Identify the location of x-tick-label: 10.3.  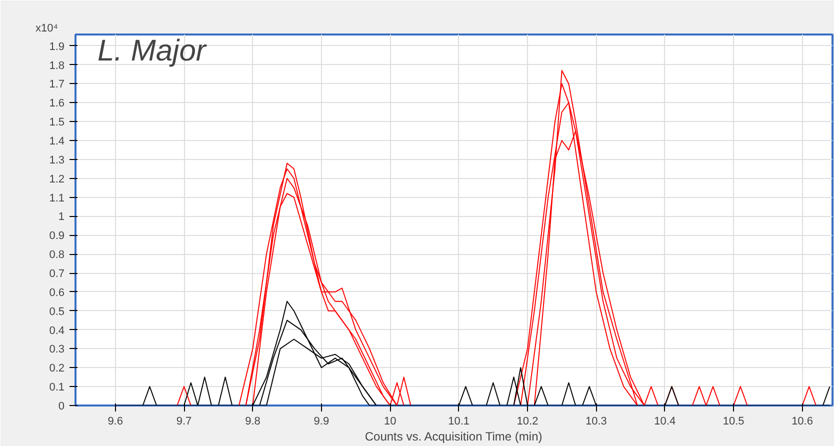
(596, 422).